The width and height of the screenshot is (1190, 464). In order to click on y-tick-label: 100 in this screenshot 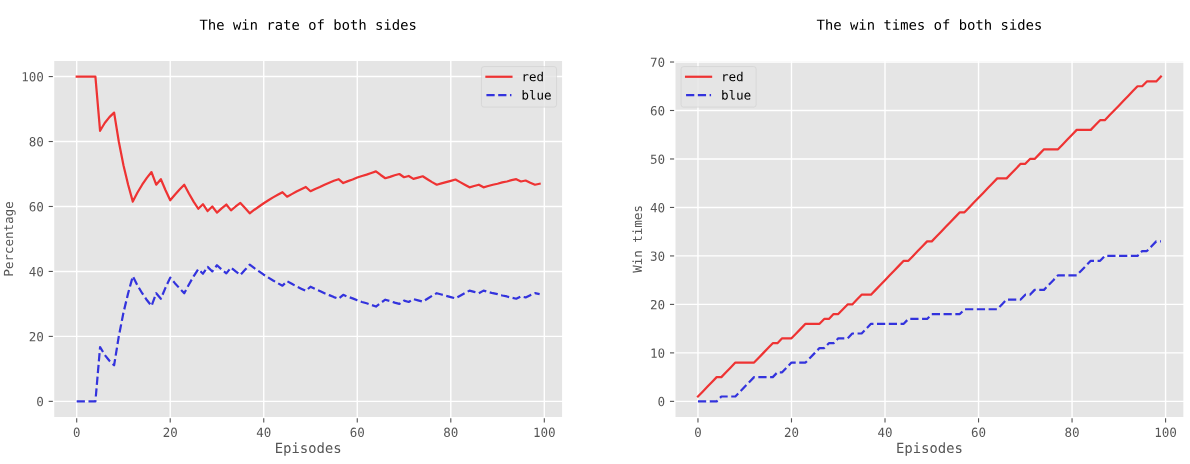, I will do `click(33, 77)`.